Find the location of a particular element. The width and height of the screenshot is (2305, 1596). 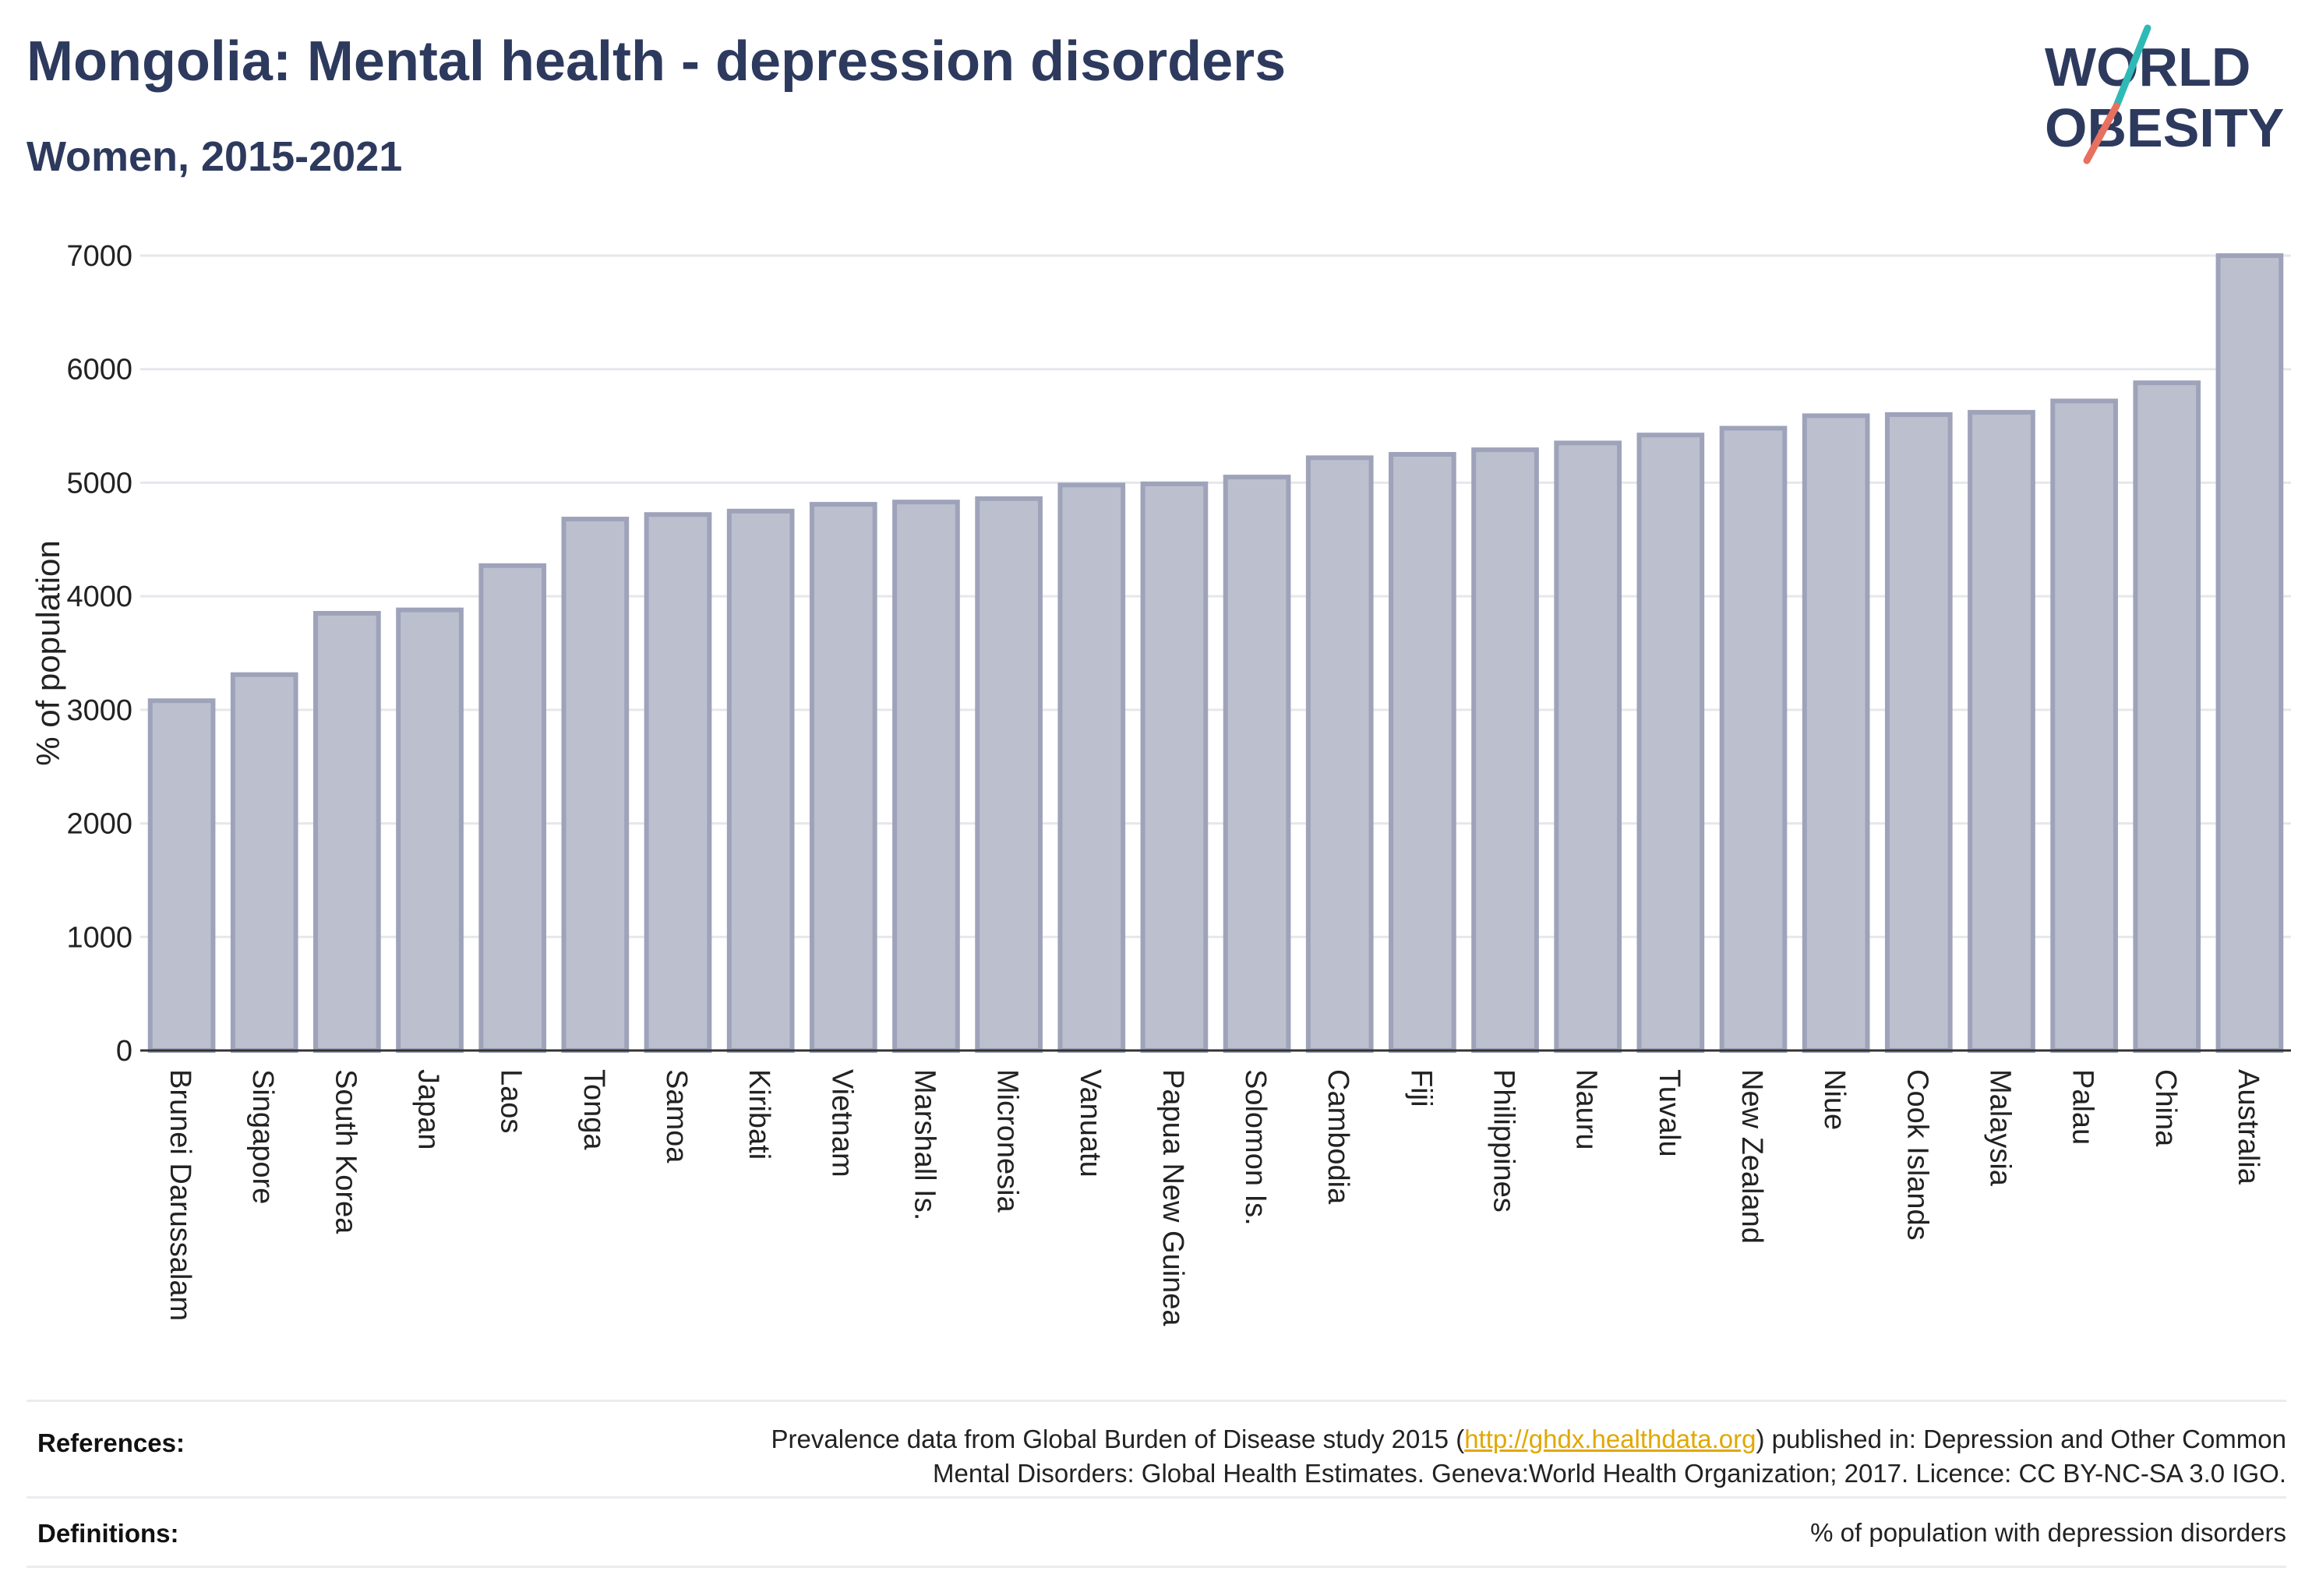

x-tick-label: Tuvalu is located at coordinates (1669, 1113).